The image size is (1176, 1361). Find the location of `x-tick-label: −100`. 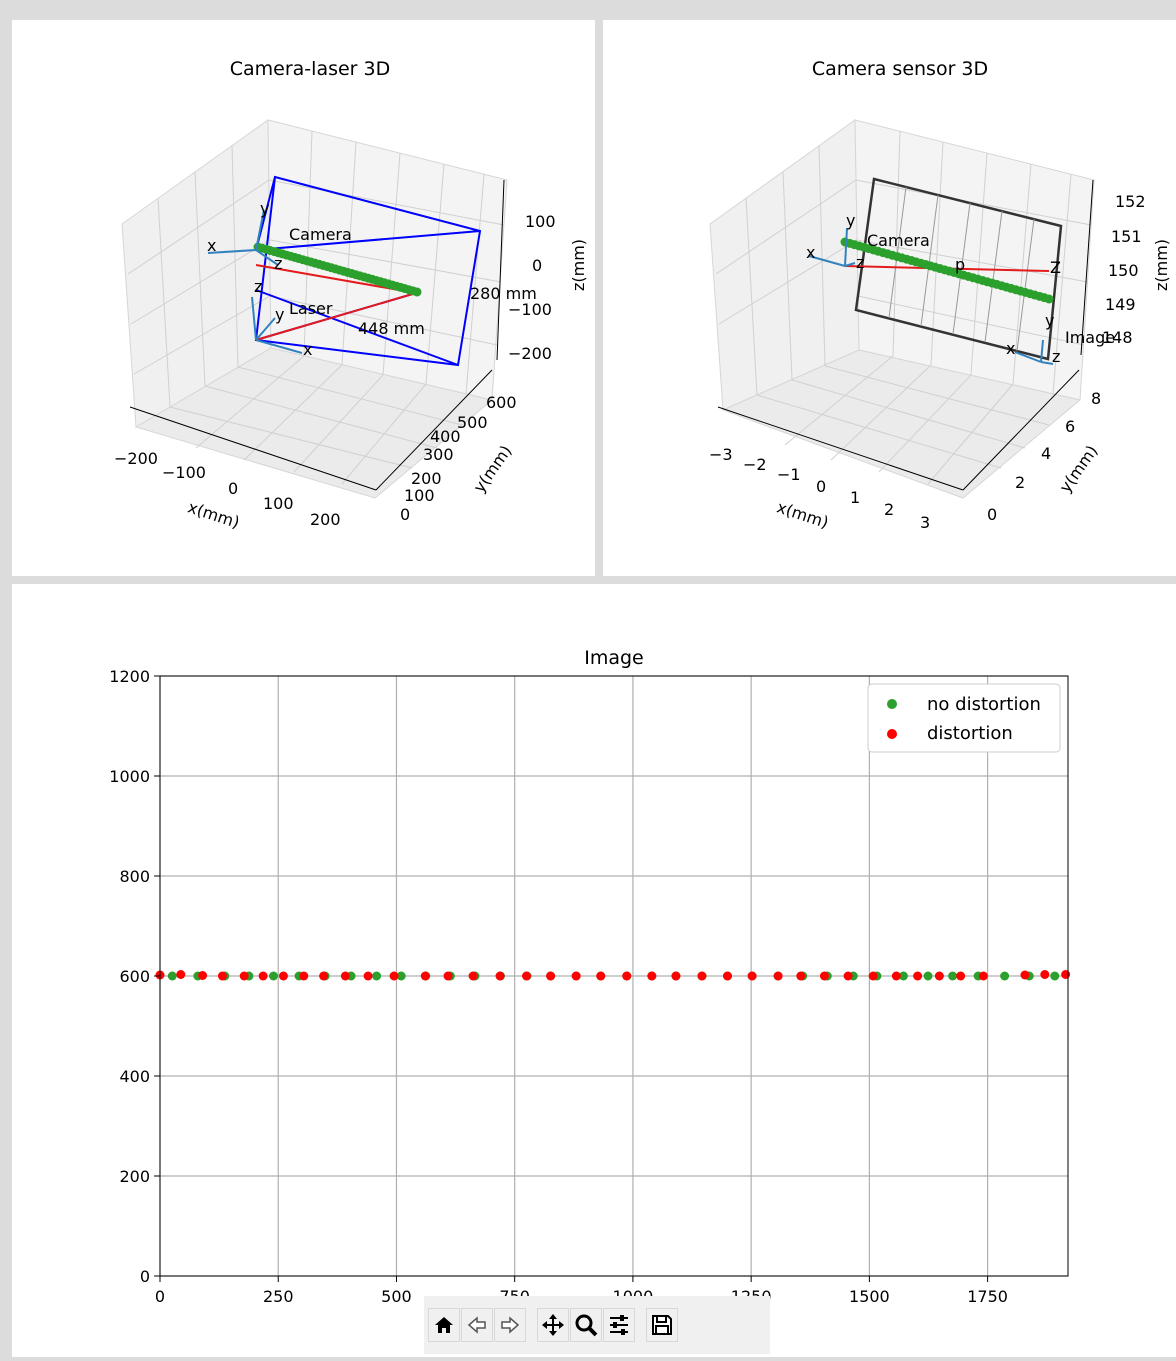

x-tick-label: −100 is located at coordinates (184, 472).